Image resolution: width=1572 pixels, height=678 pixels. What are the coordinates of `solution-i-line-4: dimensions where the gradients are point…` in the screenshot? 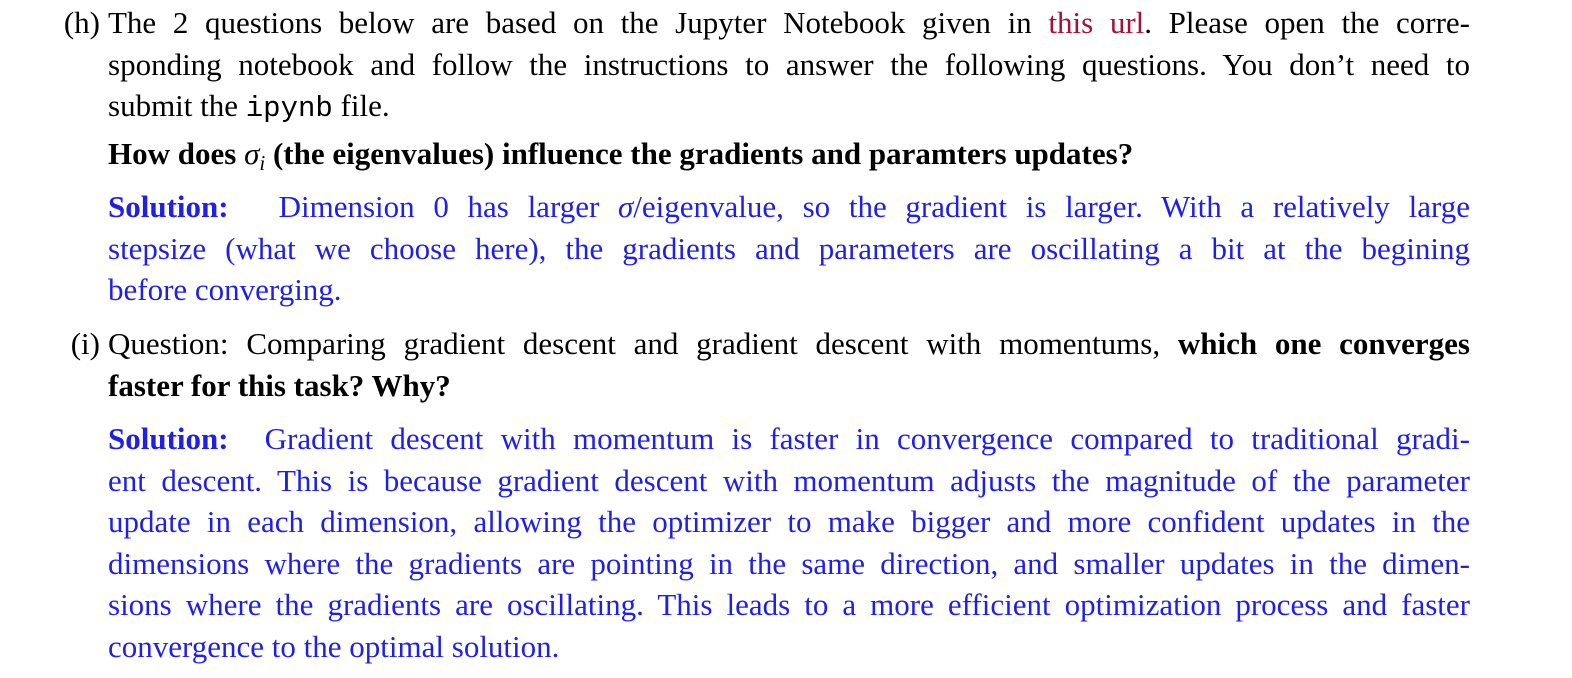 It's located at (789, 563).